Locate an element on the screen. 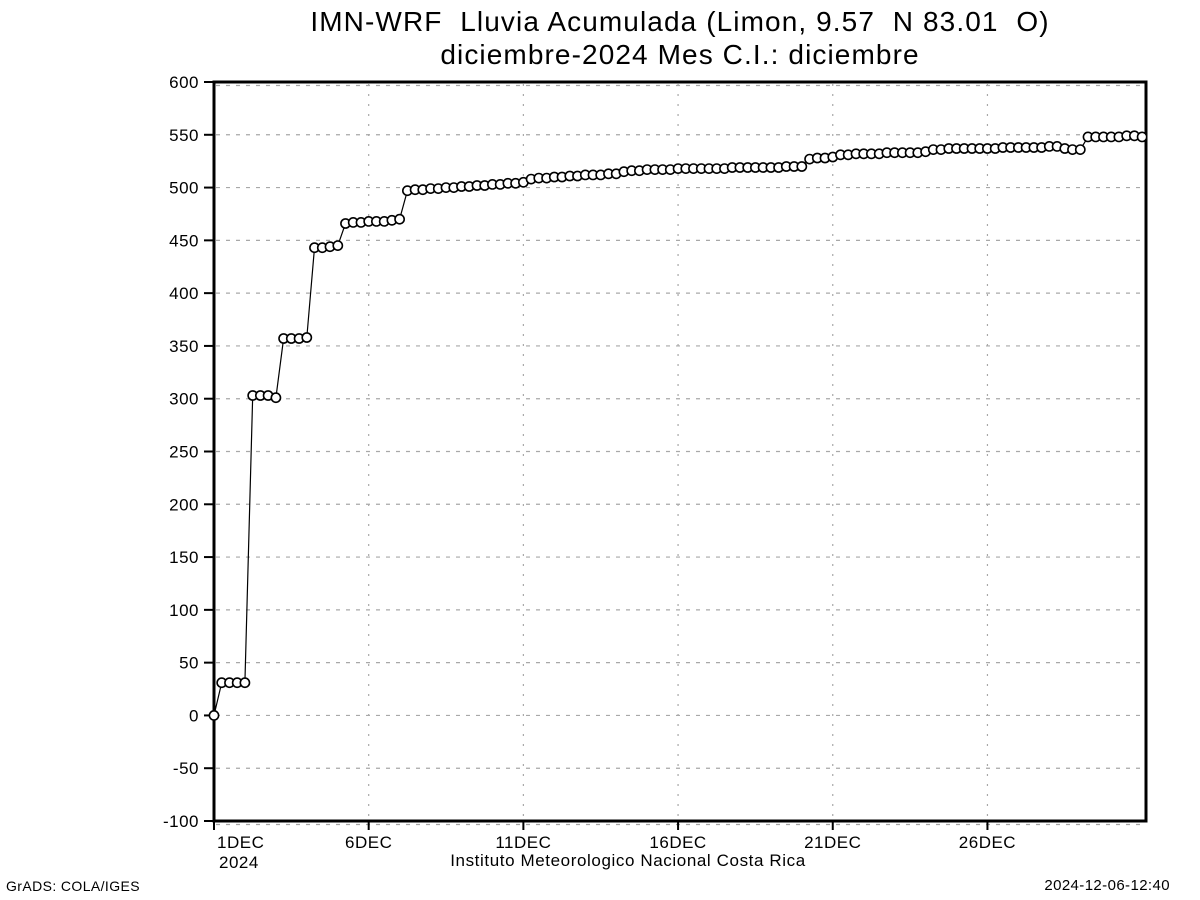 This screenshot has height=900, width=1200. y-tick-label: 250 is located at coordinates (184, 452).